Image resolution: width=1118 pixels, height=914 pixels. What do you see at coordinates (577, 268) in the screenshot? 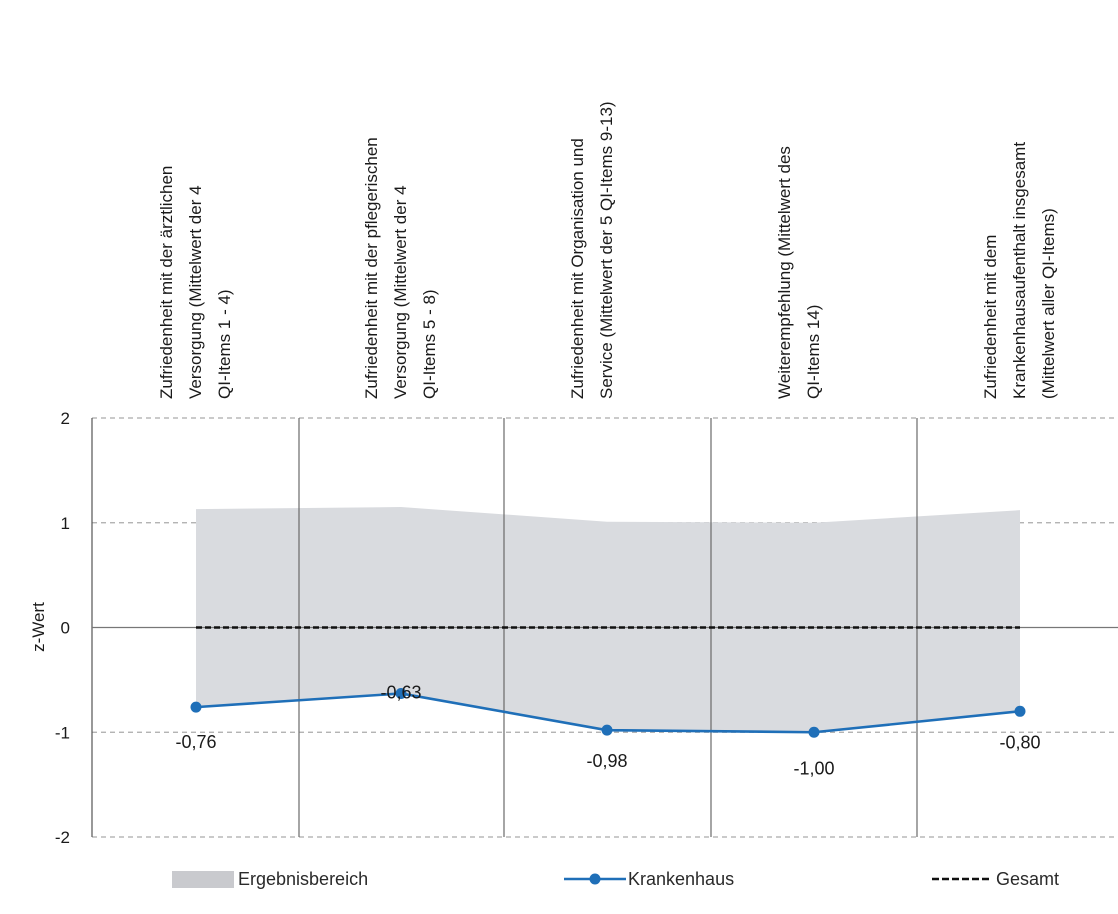
I see `category-label-line: Zufriedenheit mit Organisation und` at bounding box center [577, 268].